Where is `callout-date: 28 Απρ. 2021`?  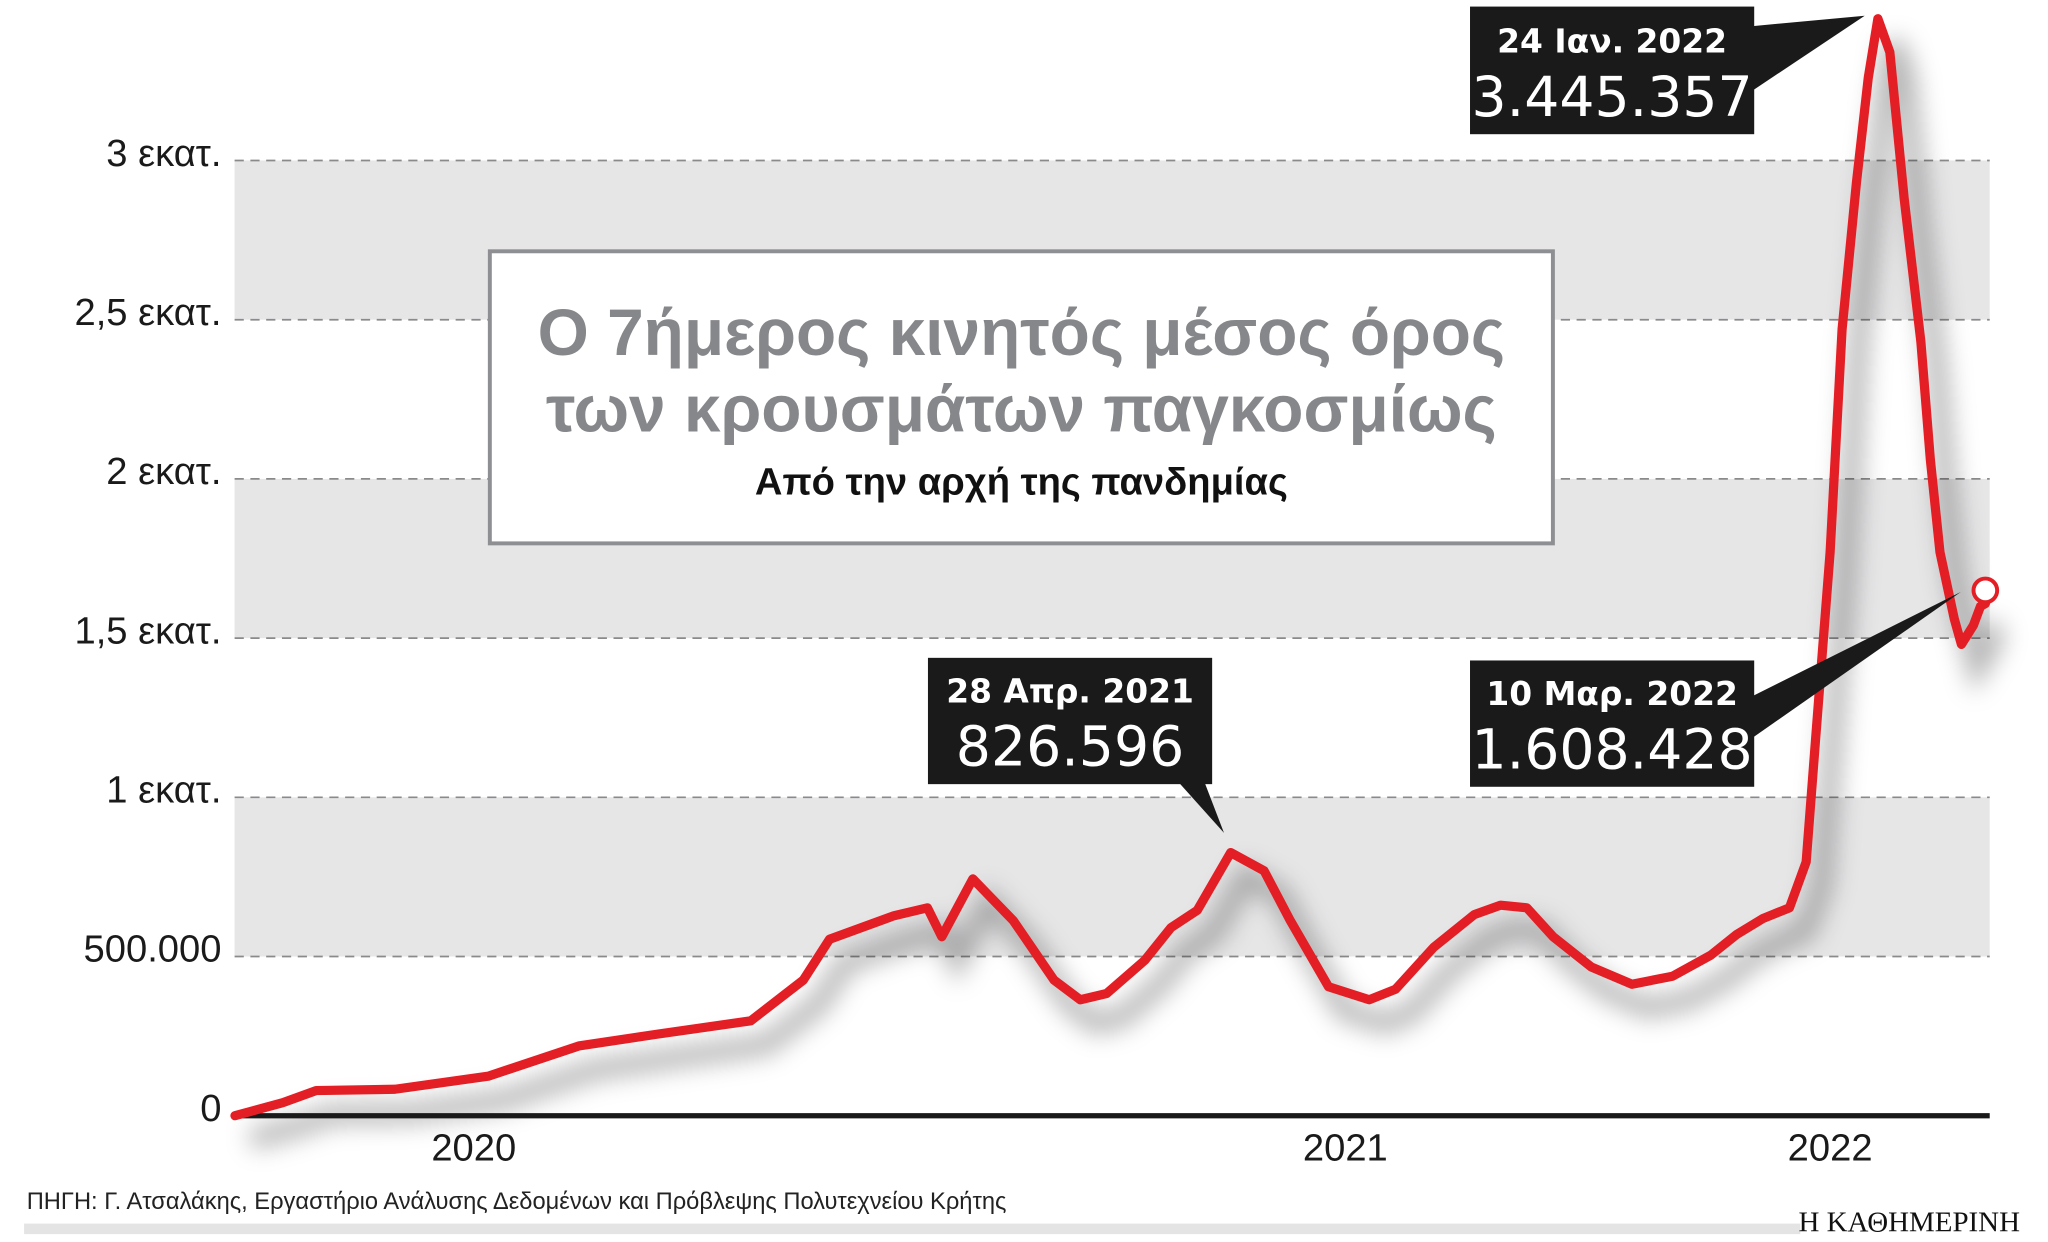 callout-date: 28 Απρ. 2021 is located at coordinates (1070, 691).